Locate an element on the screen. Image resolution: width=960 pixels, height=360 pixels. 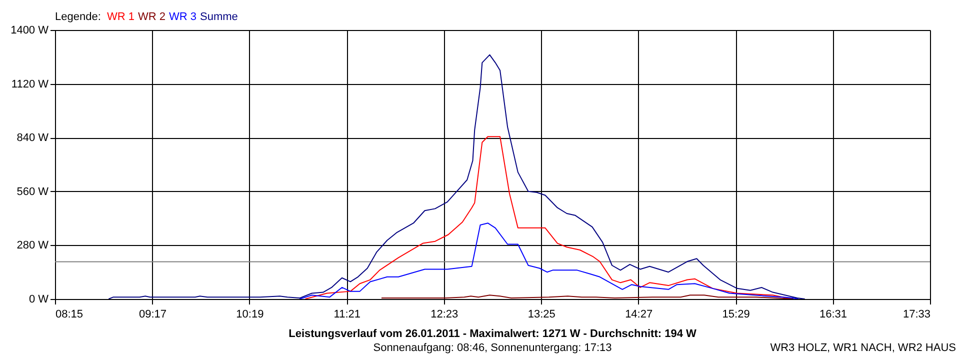
text: Sonnenaufgang: 08:46, Sonnenuntergang: 17:13 is located at coordinates (492, 348).